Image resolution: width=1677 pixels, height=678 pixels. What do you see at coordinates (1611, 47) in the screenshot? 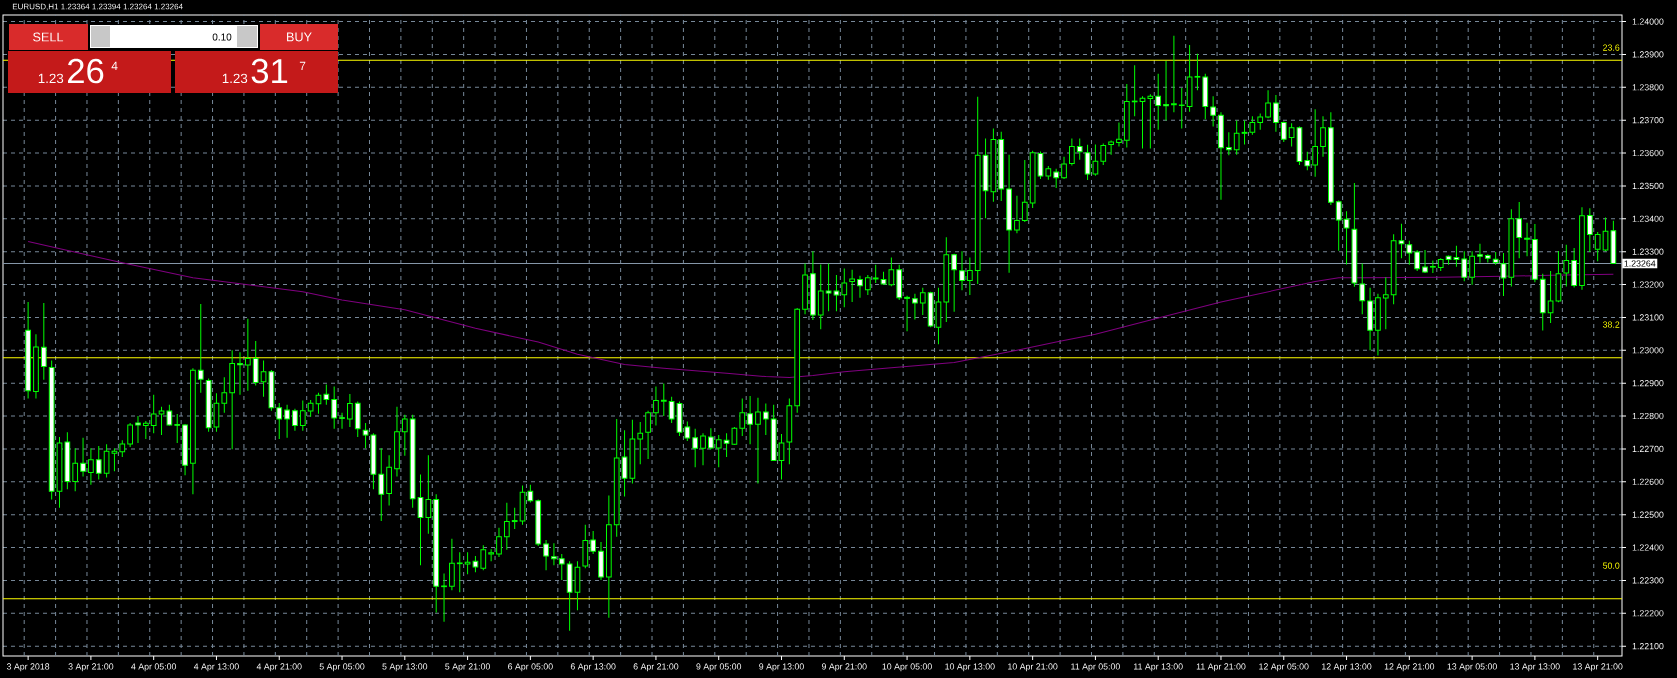
I see `annotation: 23.6` at bounding box center [1611, 47].